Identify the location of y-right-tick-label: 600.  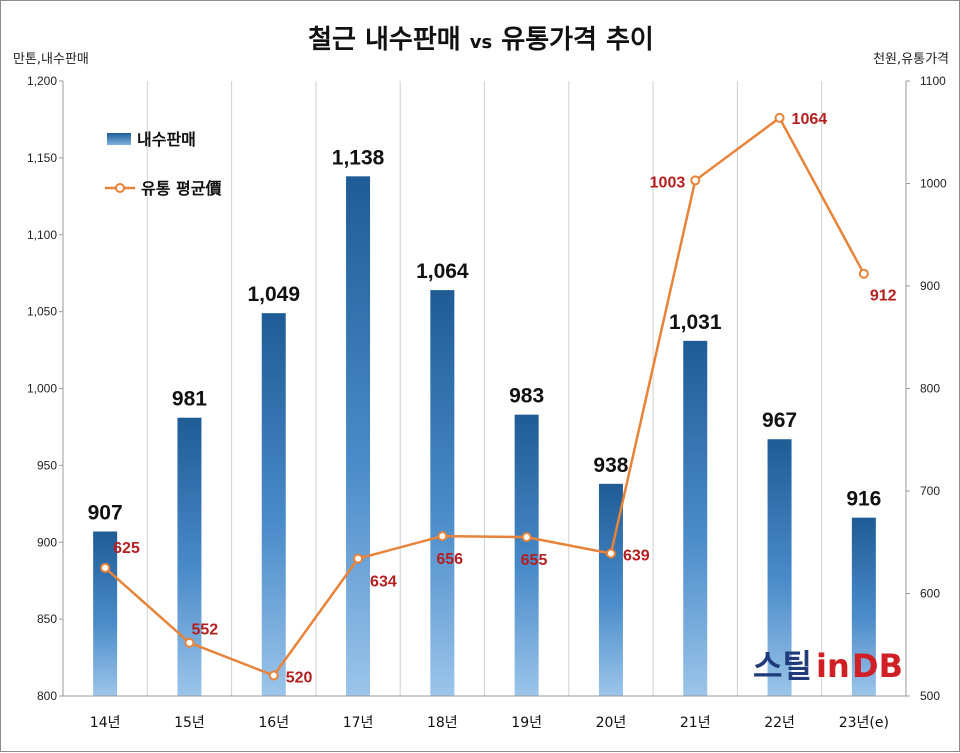
(930, 594).